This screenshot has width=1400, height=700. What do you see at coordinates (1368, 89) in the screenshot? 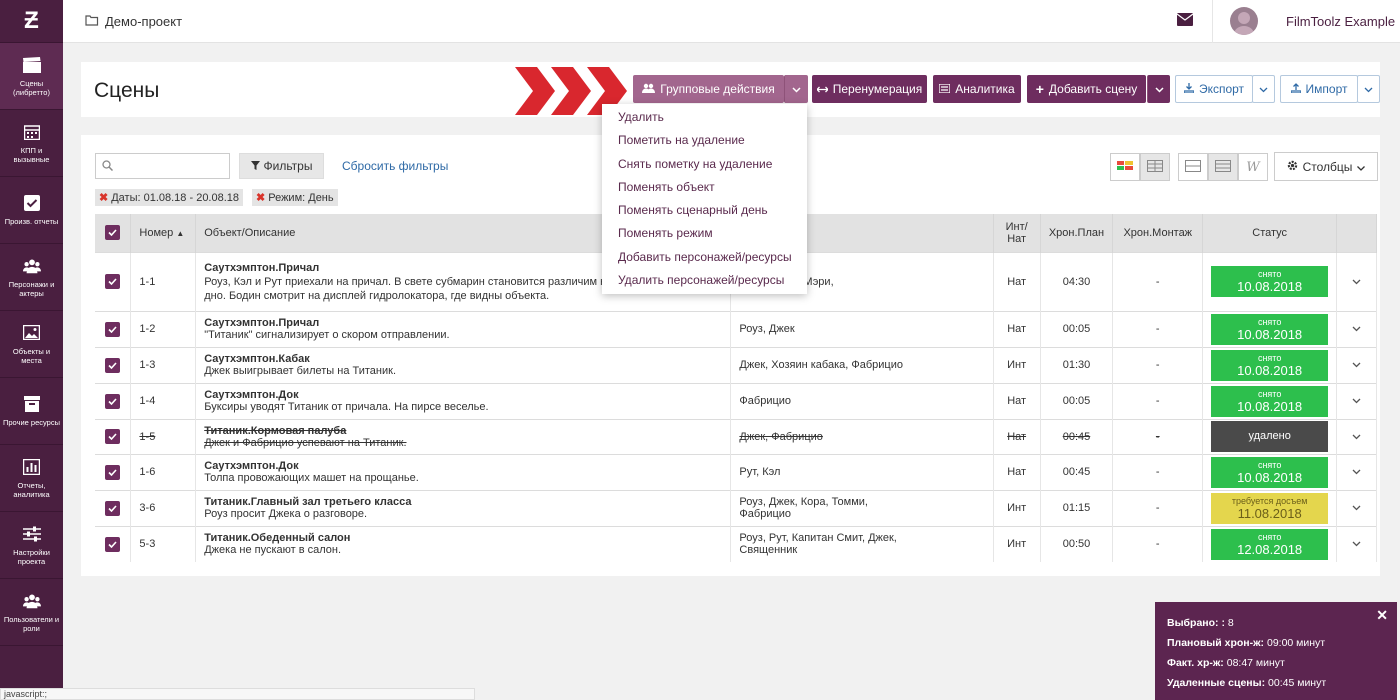
I see `import-toggle` at bounding box center [1368, 89].